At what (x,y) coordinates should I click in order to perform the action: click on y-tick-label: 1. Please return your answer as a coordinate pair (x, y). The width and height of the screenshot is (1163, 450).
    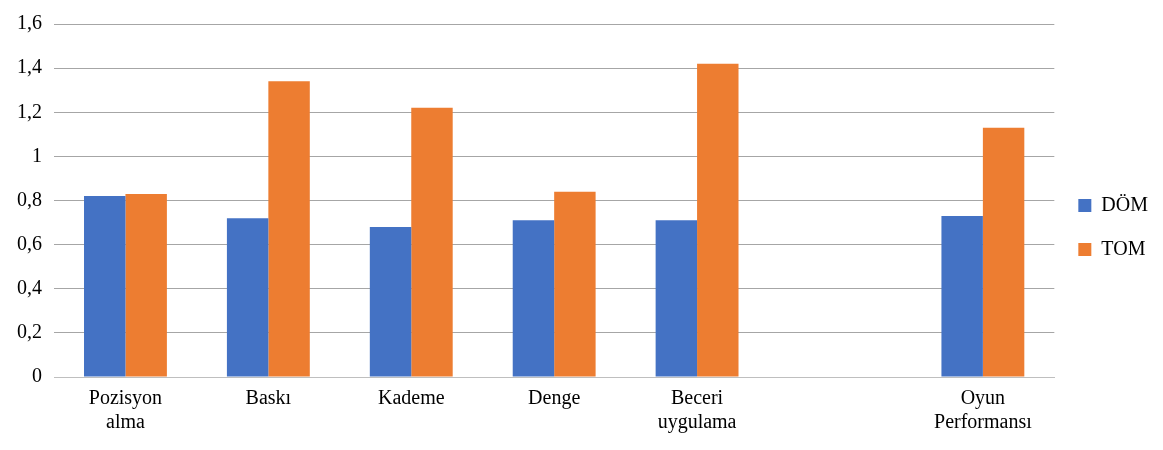
    Looking at the image, I should click on (37, 154).